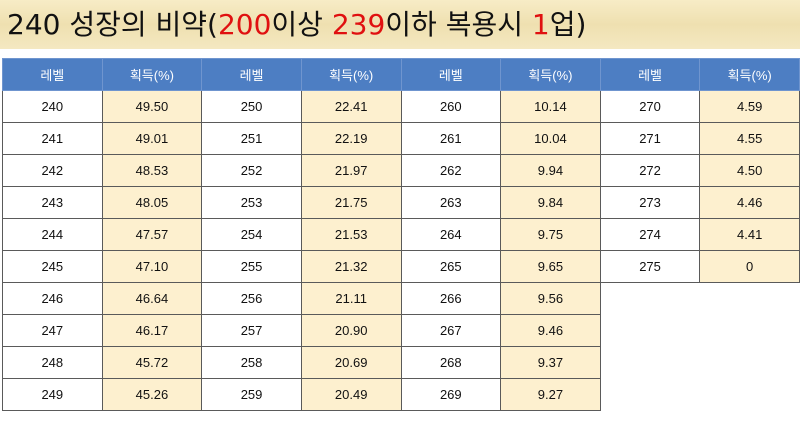 The width and height of the screenshot is (800, 439). What do you see at coordinates (568, 24) in the screenshot?
I see `title-part-4: 업)` at bounding box center [568, 24].